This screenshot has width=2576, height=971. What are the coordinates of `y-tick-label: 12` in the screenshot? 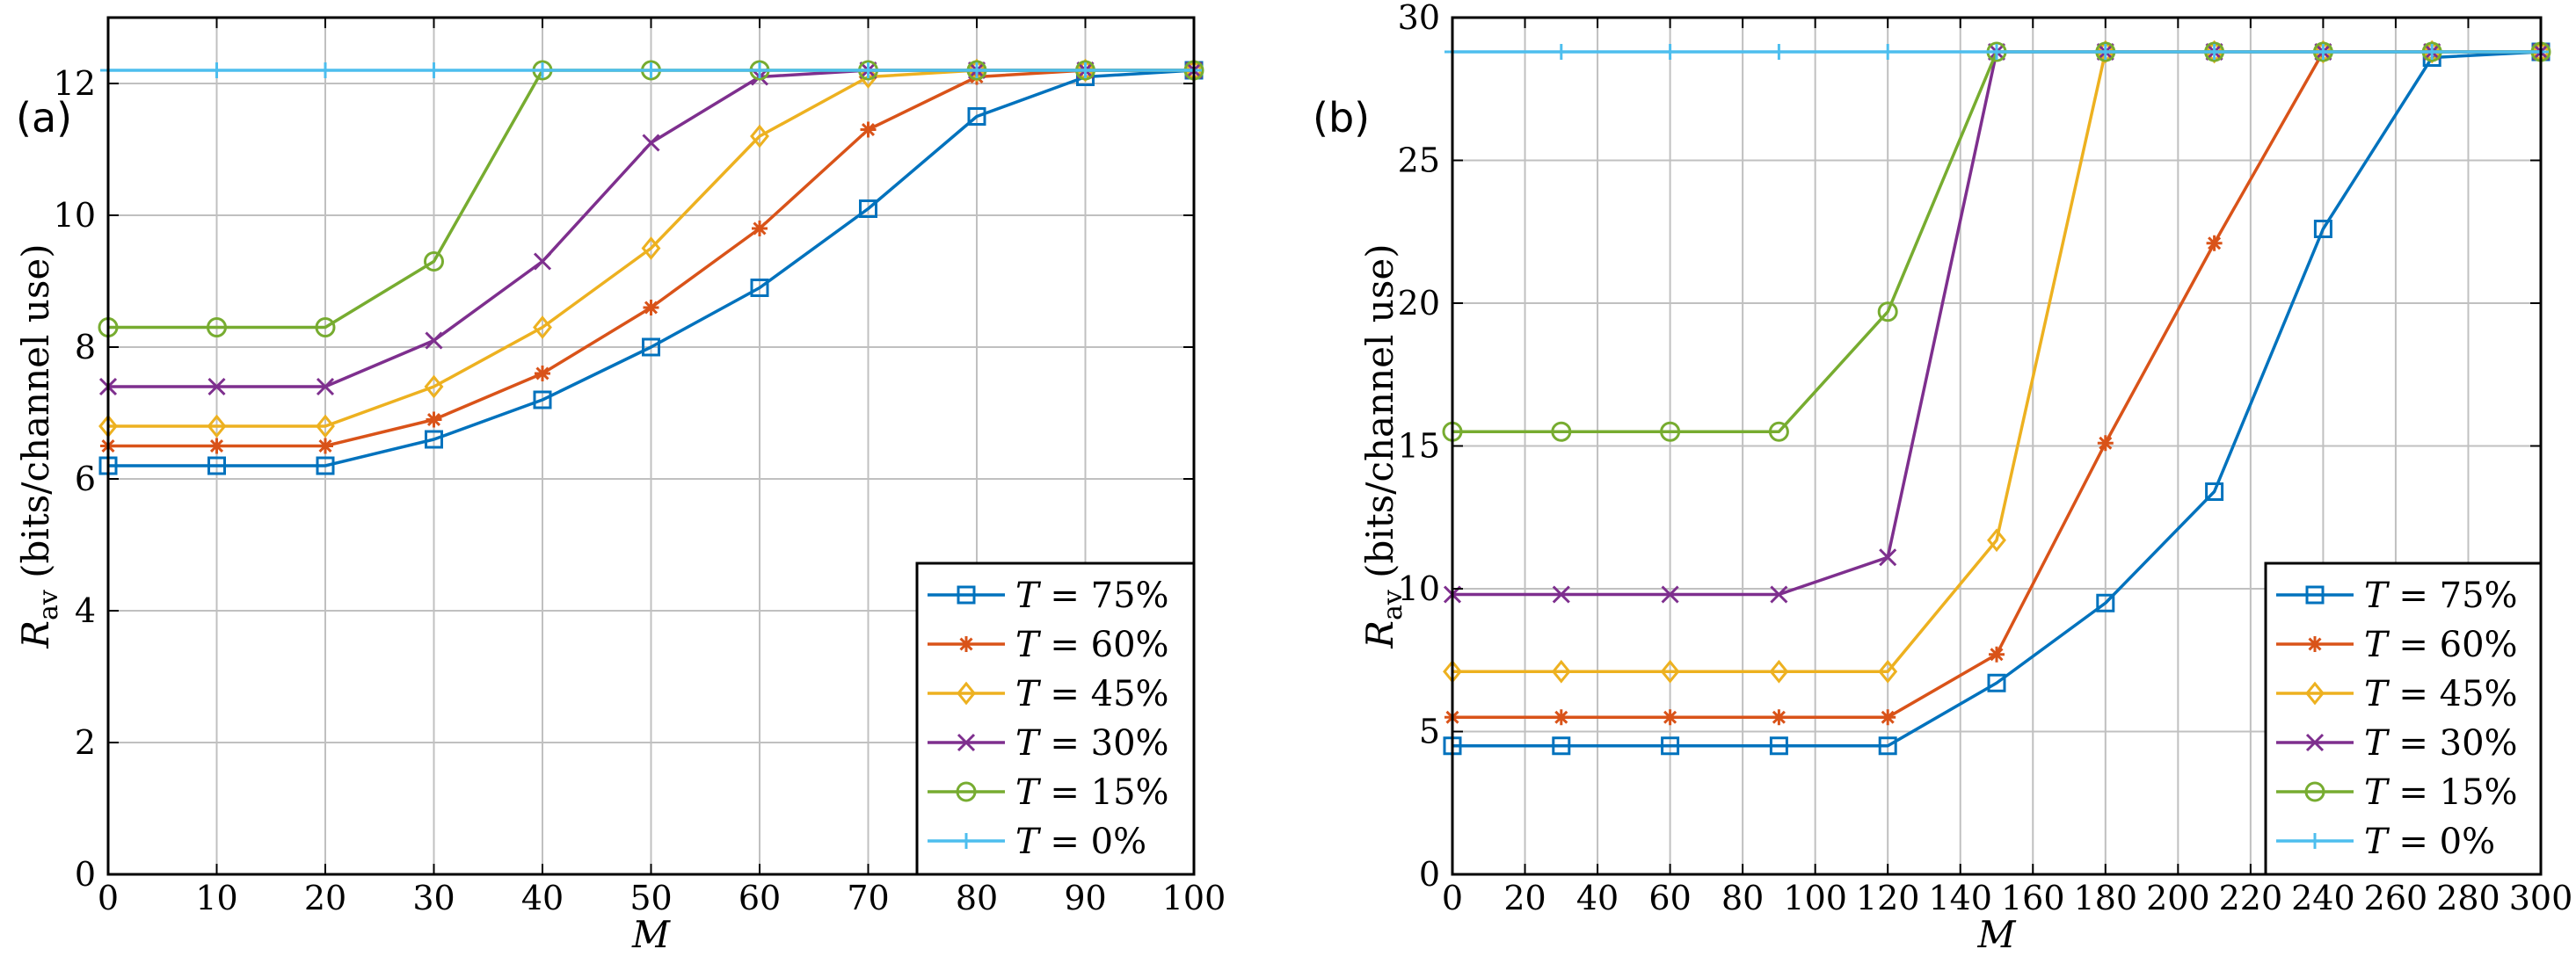 It's located at (75, 84).